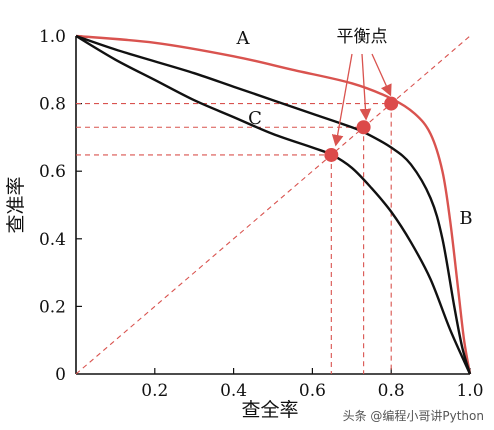 The height and width of the screenshot is (430, 494). I want to click on y-axis-title: 查准率, so click(16, 204).